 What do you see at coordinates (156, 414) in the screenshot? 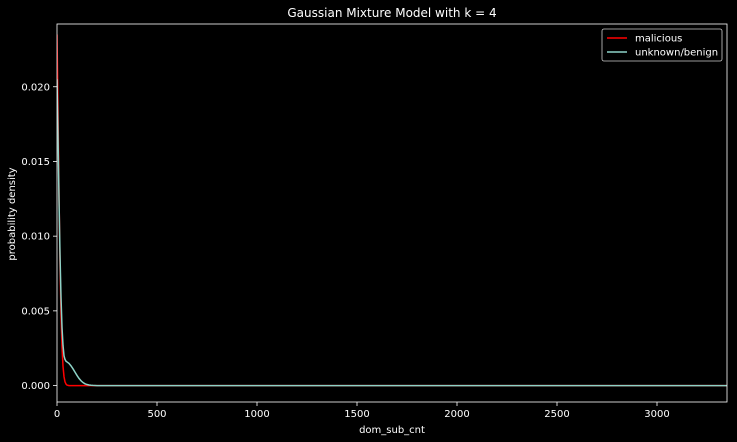
I see `x-tick-label: 500` at bounding box center [156, 414].